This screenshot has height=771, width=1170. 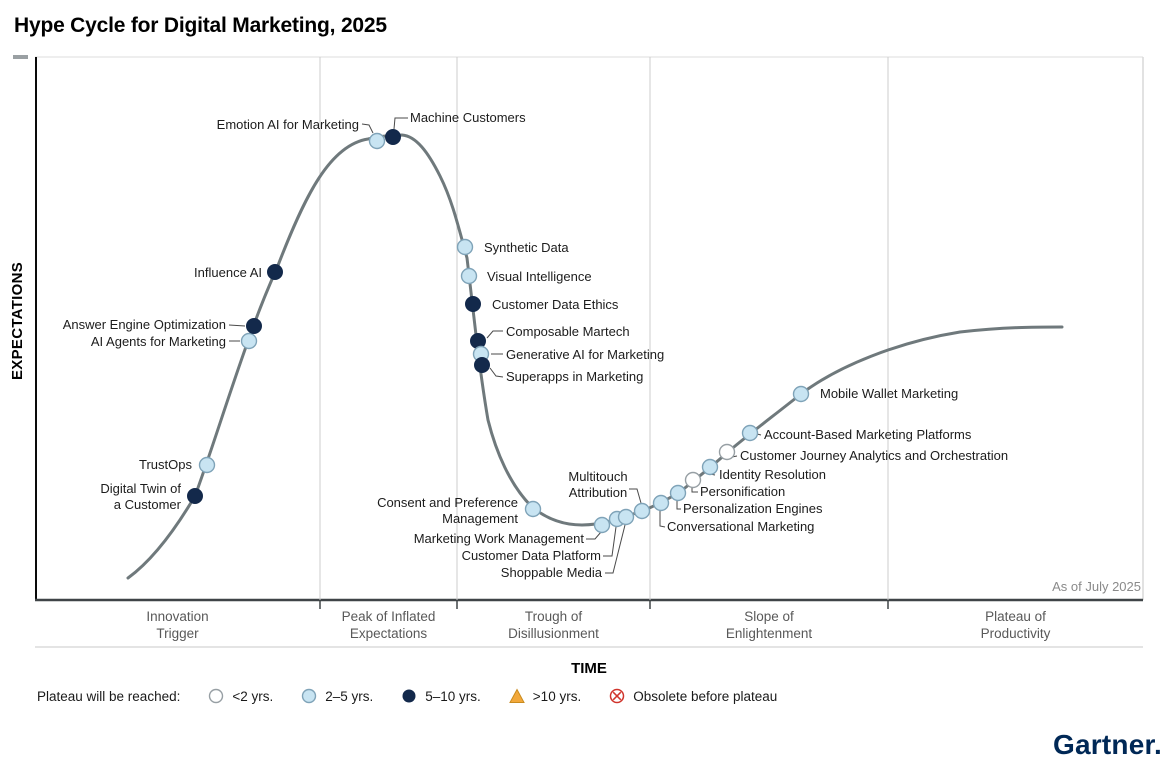 I want to click on leader-line-marketing-work-management, so click(x=594, y=535).